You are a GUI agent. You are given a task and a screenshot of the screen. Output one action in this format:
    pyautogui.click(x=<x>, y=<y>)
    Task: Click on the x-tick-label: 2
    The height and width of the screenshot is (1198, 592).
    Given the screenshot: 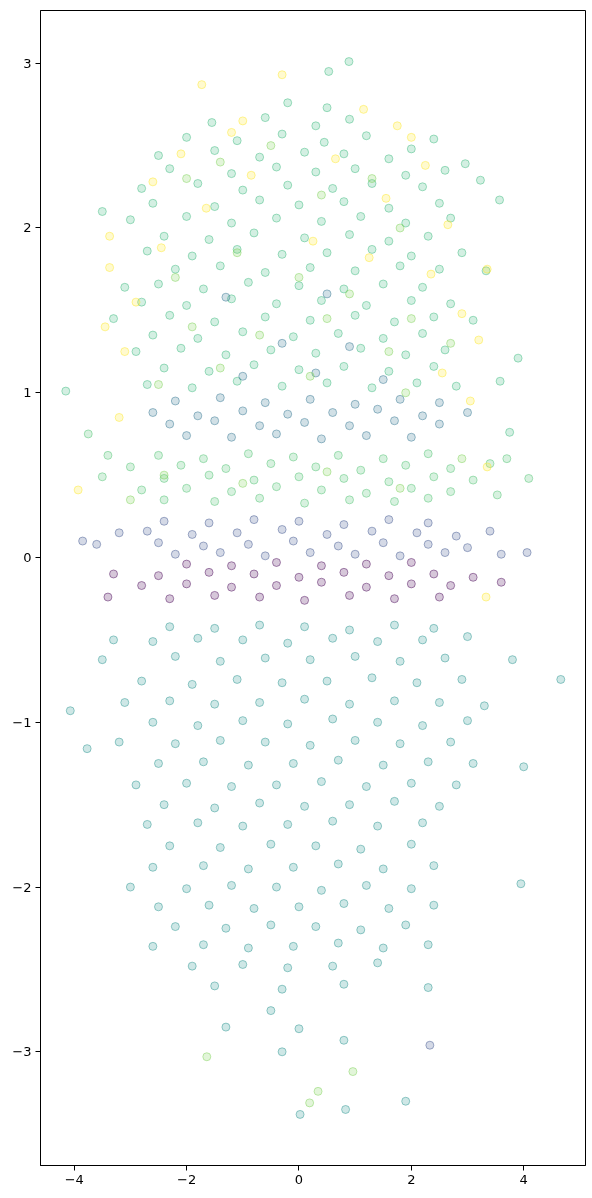 What is the action you would take?
    pyautogui.click(x=411, y=1179)
    